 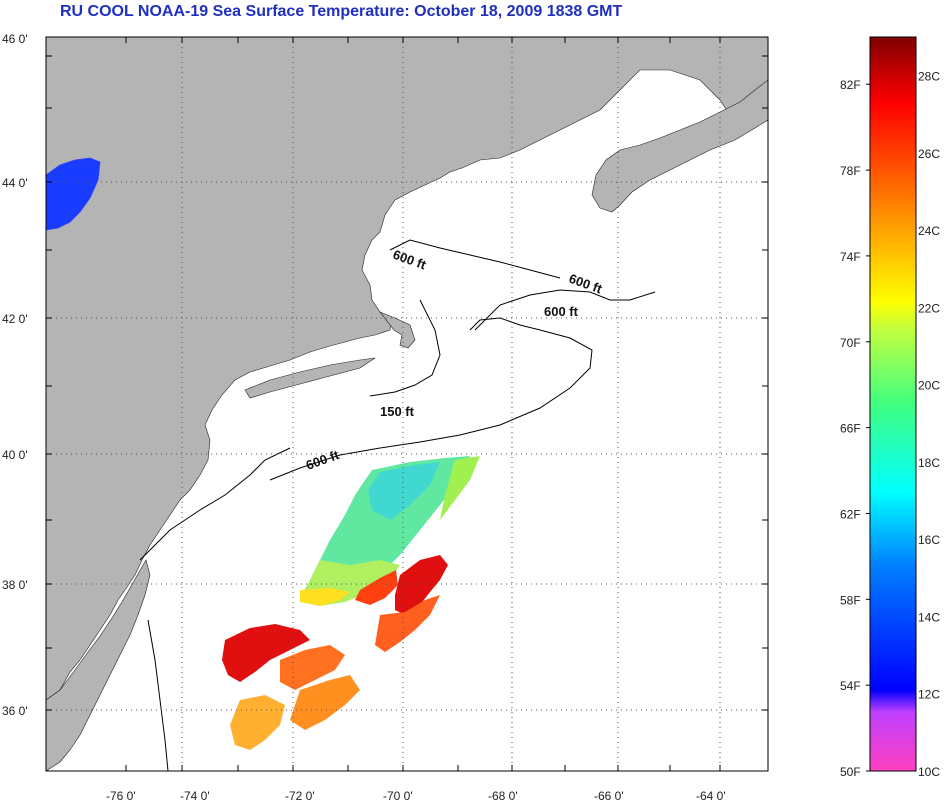 I want to click on colorbar-label-f: 66F, so click(x=850, y=429).